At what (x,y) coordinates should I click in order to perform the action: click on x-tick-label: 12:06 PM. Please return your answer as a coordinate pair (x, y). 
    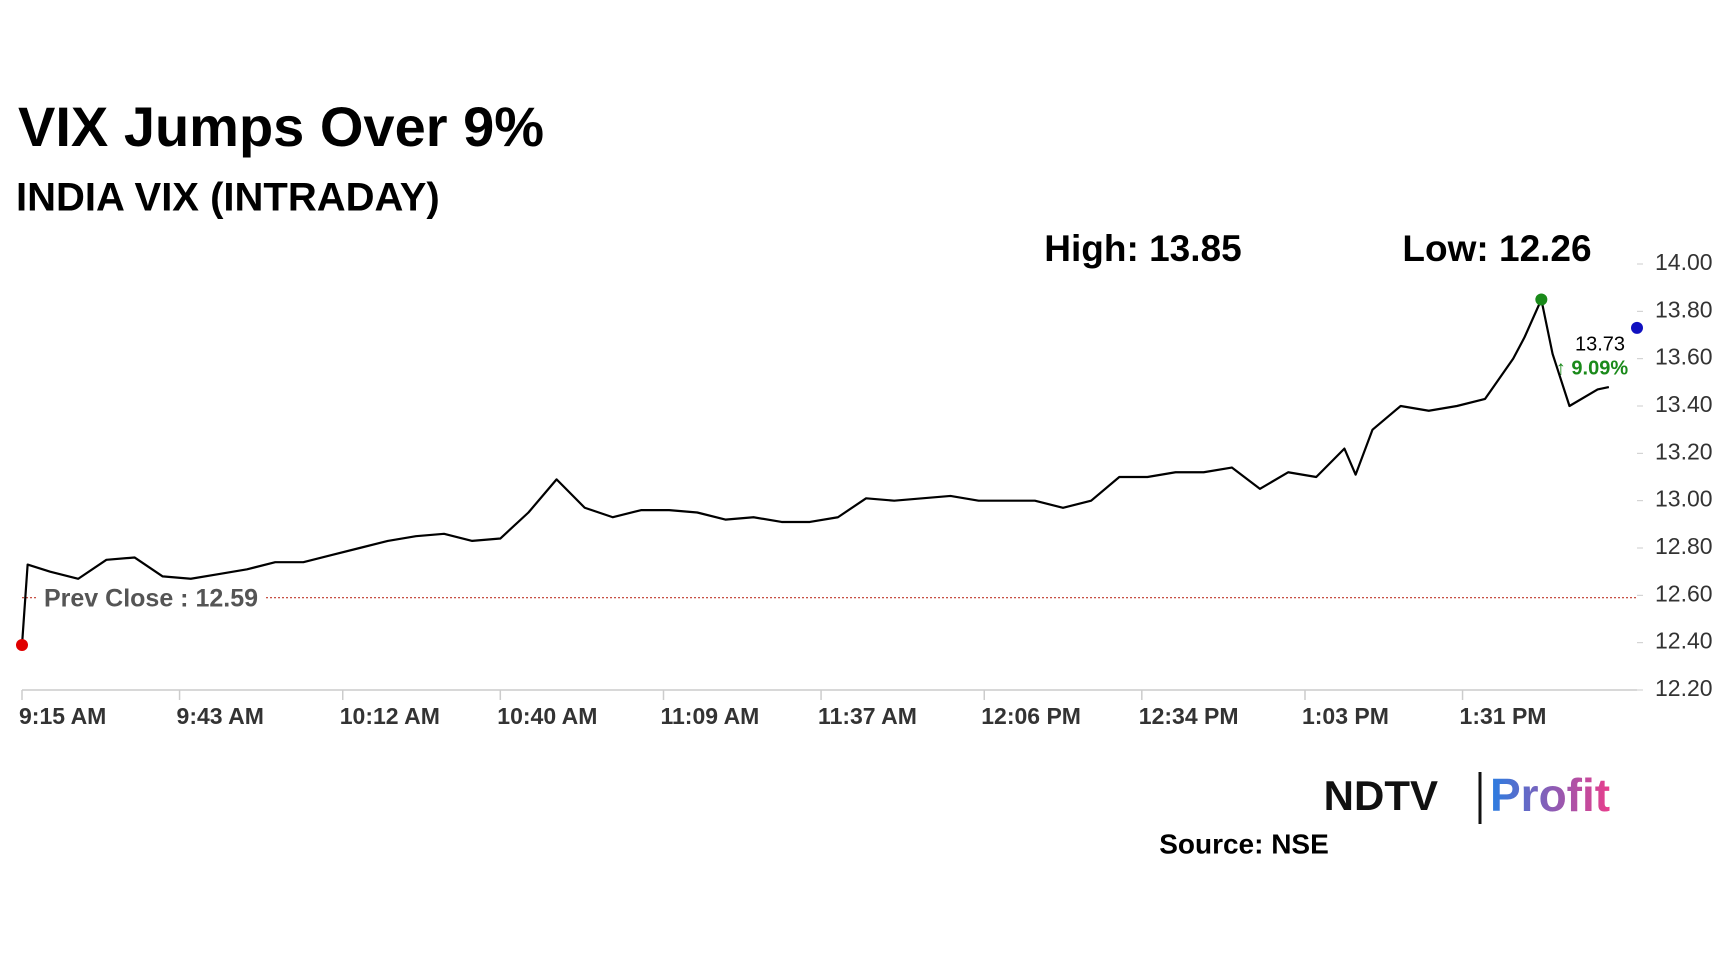
    Looking at the image, I should click on (1031, 716).